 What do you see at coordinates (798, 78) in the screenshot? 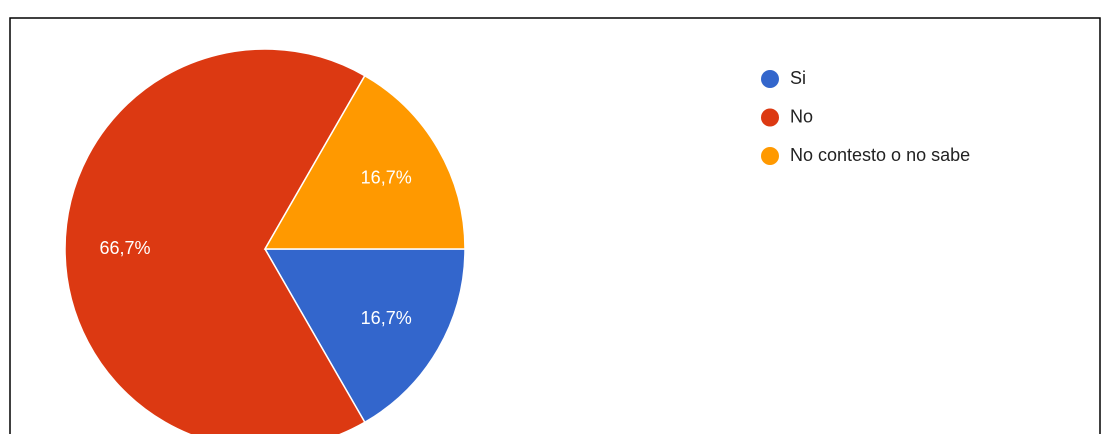
I see `legend-label: Si` at bounding box center [798, 78].